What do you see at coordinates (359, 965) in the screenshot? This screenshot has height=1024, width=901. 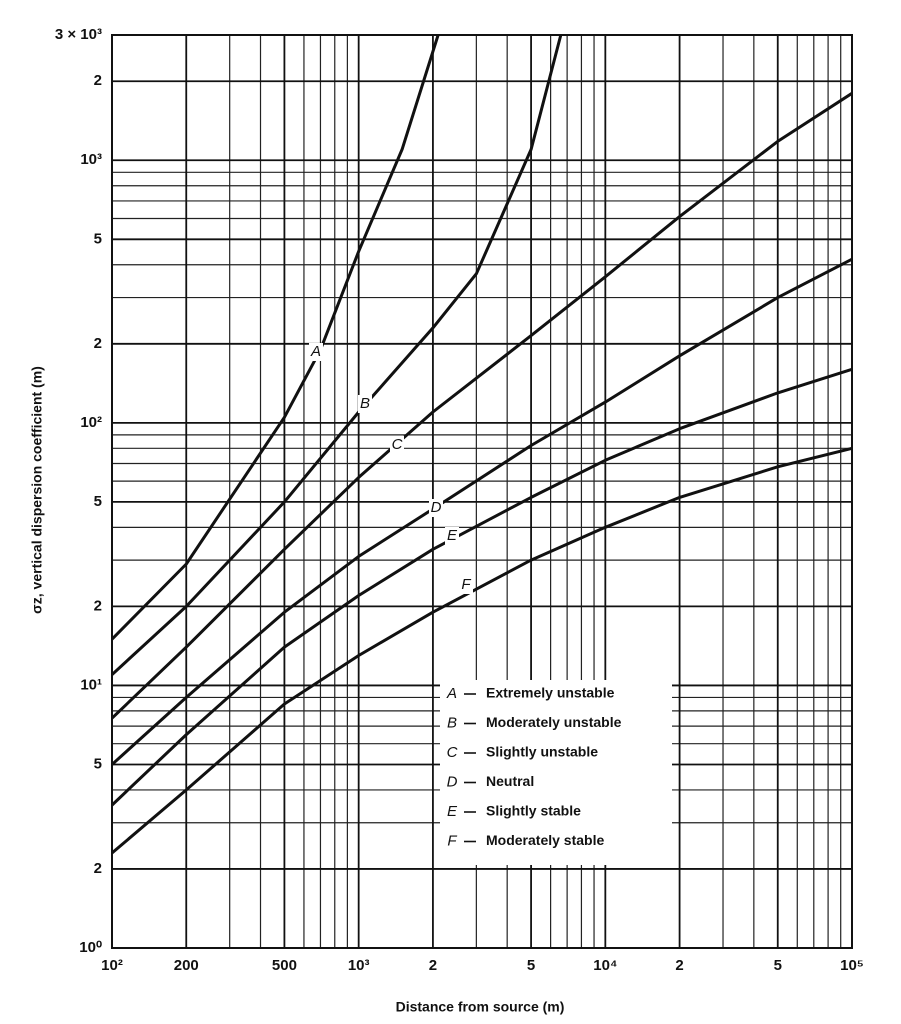 I see `x-tick-label: 10³` at bounding box center [359, 965].